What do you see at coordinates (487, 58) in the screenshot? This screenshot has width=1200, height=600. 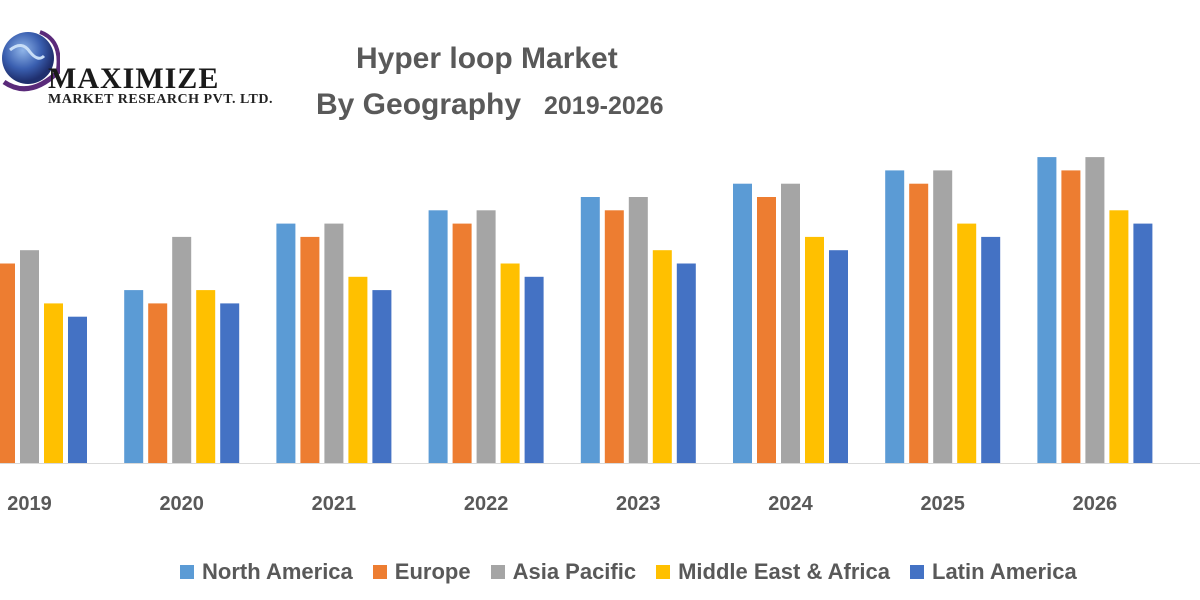 I see `chart-title: Hyper loop Market` at bounding box center [487, 58].